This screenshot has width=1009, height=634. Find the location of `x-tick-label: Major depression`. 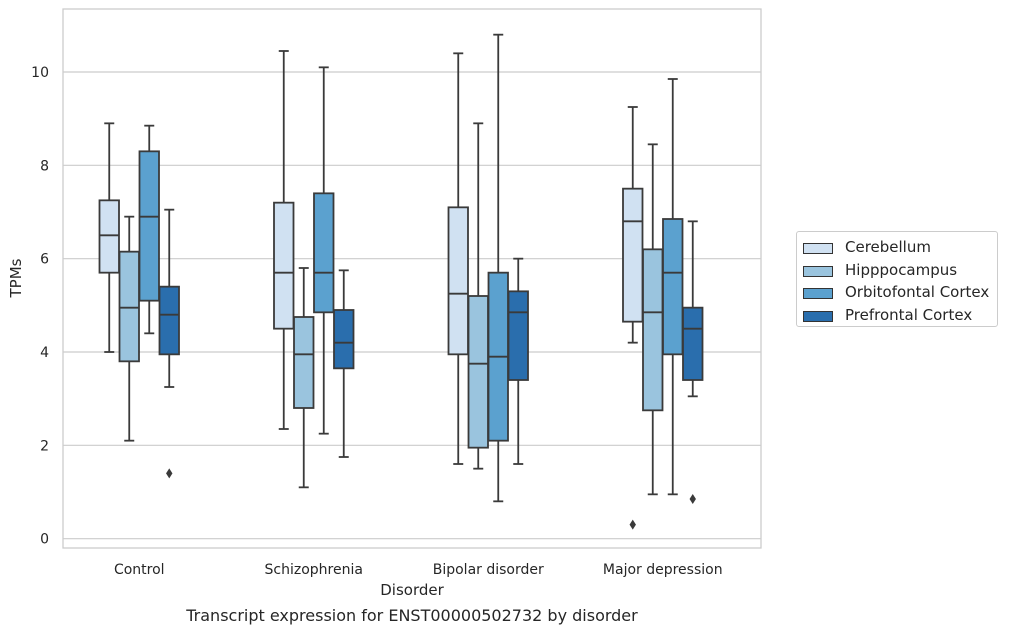

x-tick-label: Major depression is located at coordinates (663, 570).